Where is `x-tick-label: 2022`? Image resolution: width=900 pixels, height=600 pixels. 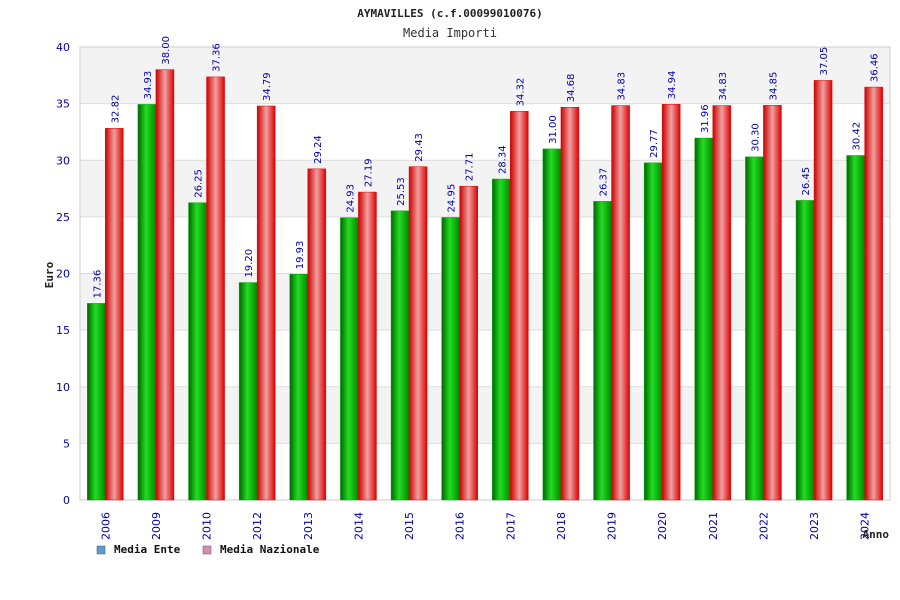
x-tick-label: 2022 is located at coordinates (763, 526).